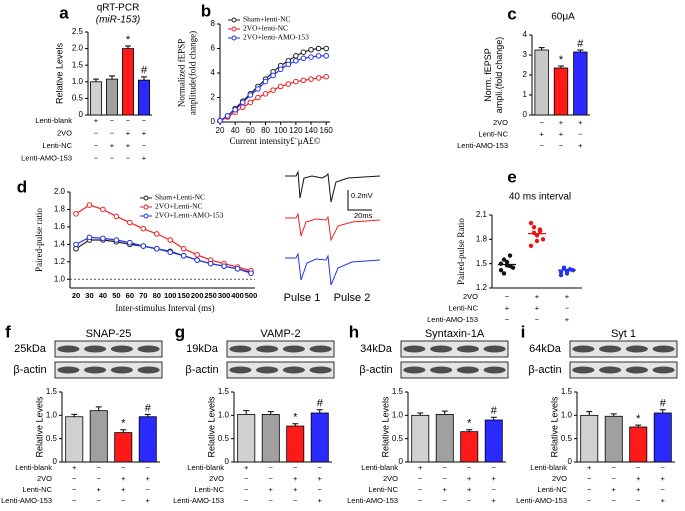 The height and width of the screenshot is (511, 685). I want to click on y-tick-label: 2, so click(525, 74).